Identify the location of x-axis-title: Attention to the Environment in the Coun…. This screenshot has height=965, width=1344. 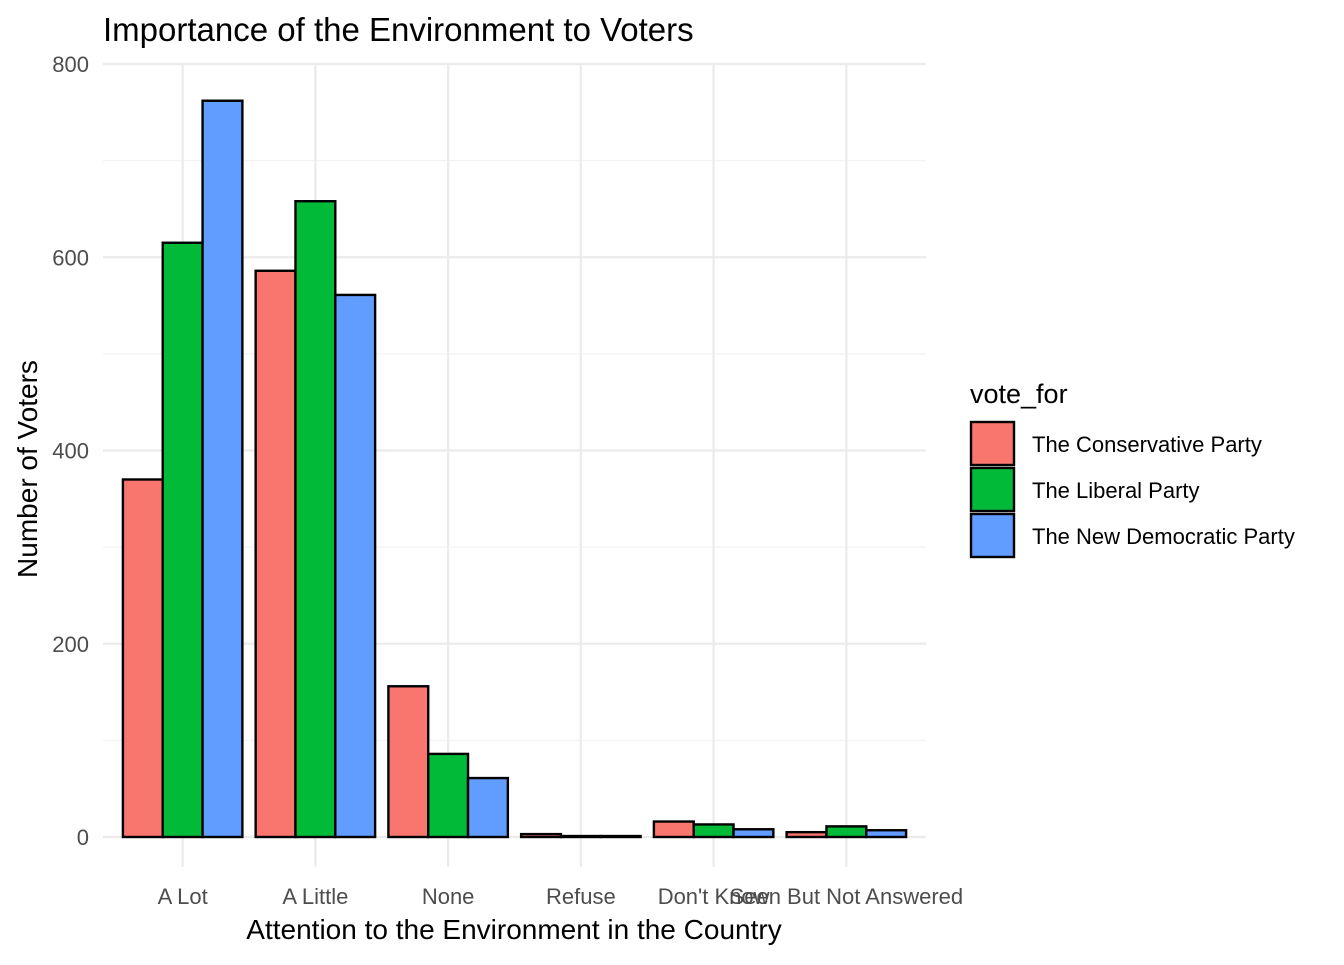
(513, 929).